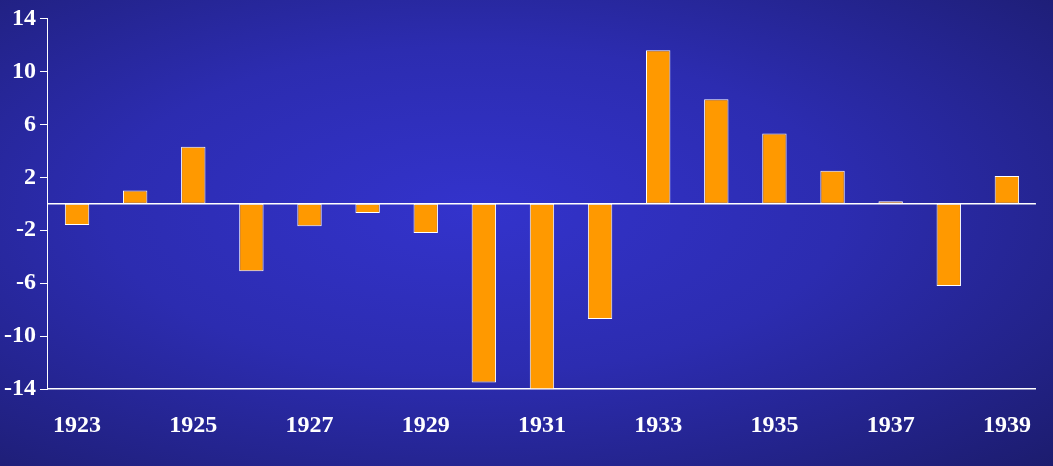 This screenshot has height=466, width=1053. What do you see at coordinates (309, 423) in the screenshot?
I see `x-tick-label: 1927` at bounding box center [309, 423].